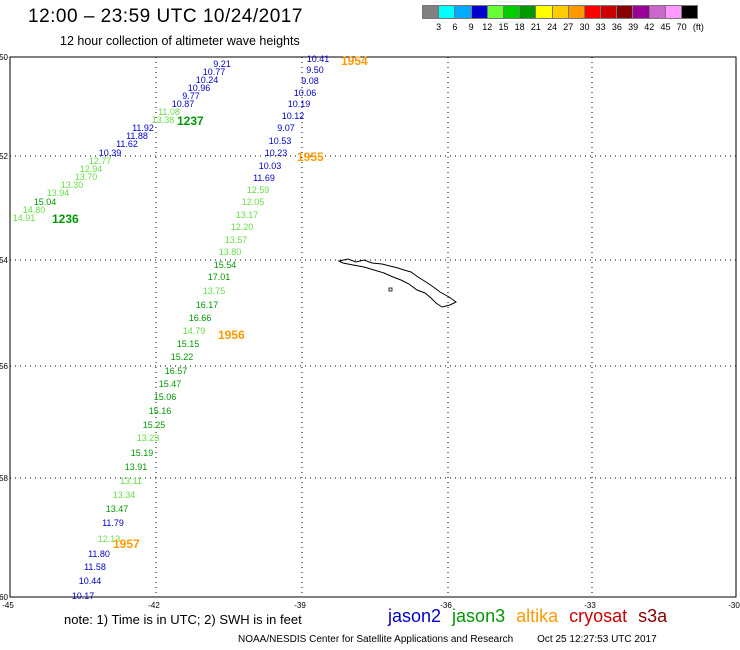 The width and height of the screenshot is (740, 650). Describe the element at coordinates (503, 27) in the screenshot. I see `legend-label: 15` at that location.